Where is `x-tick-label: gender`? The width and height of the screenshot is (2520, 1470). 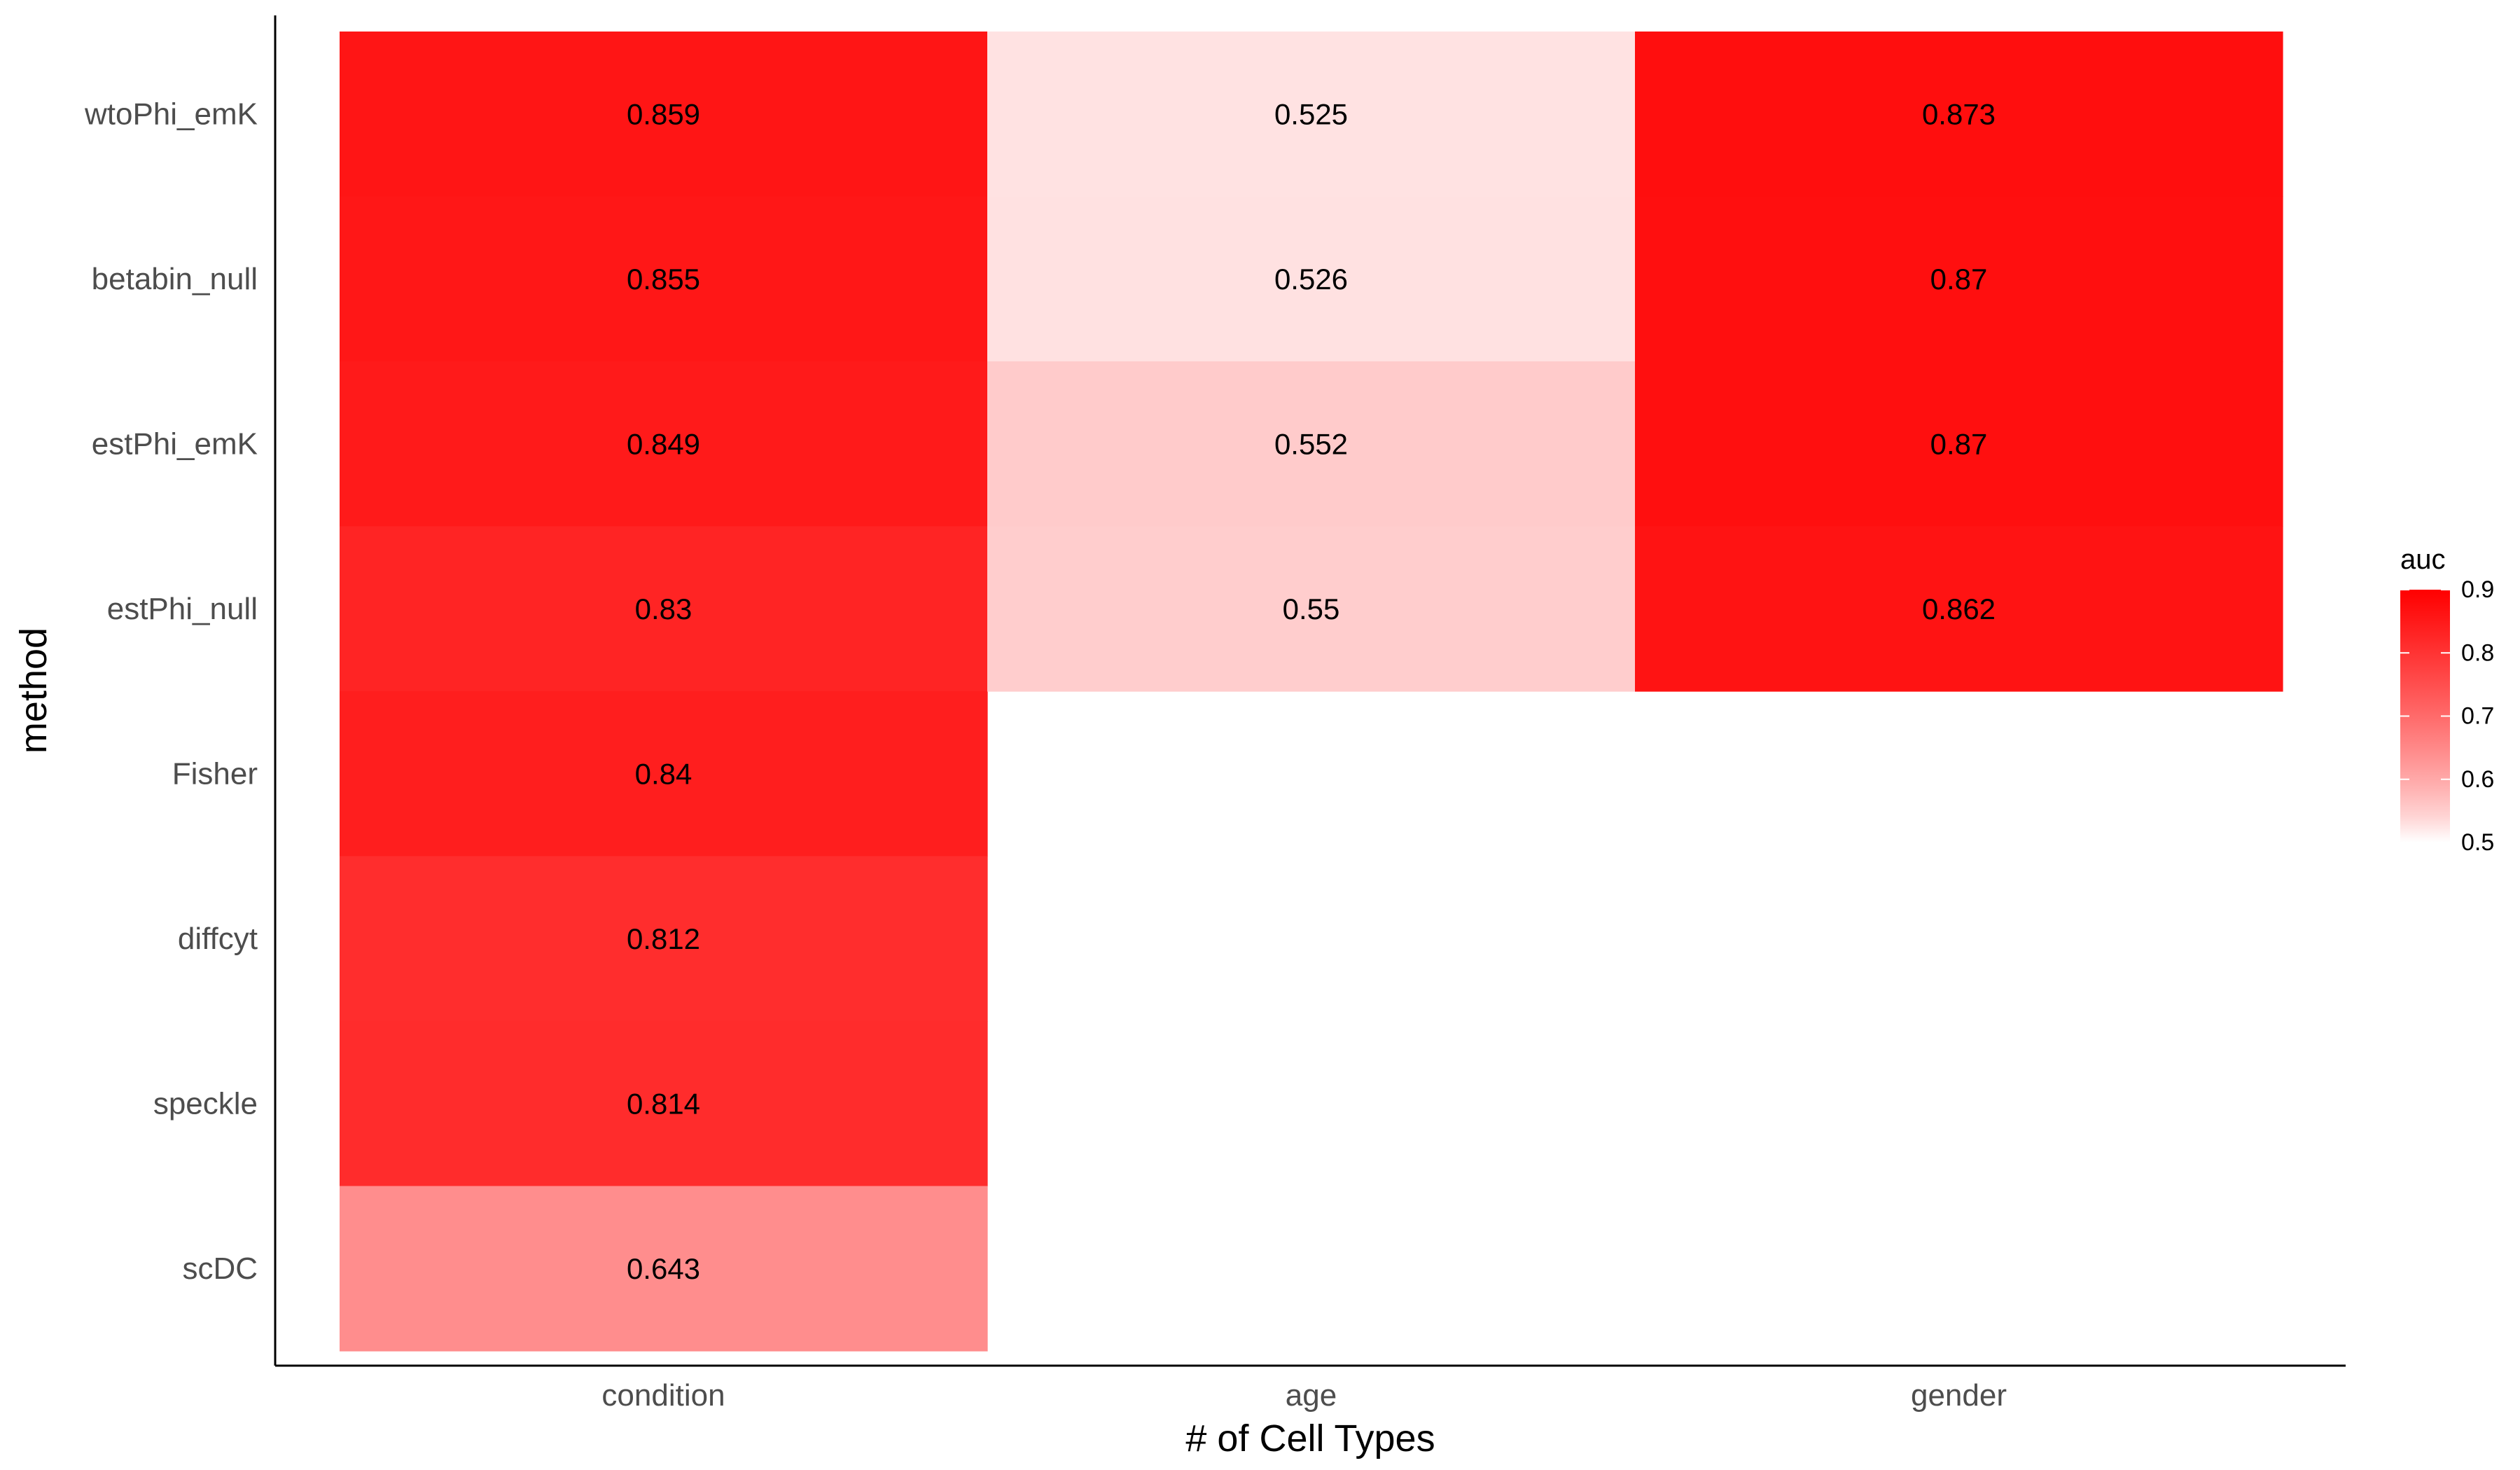 x-tick-label: gender is located at coordinates (1959, 1395).